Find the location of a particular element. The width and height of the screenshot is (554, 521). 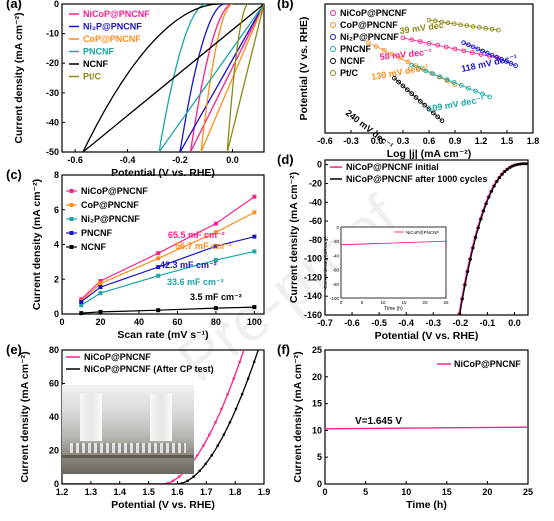

inset-x-tick: 0 is located at coordinates (341, 302).